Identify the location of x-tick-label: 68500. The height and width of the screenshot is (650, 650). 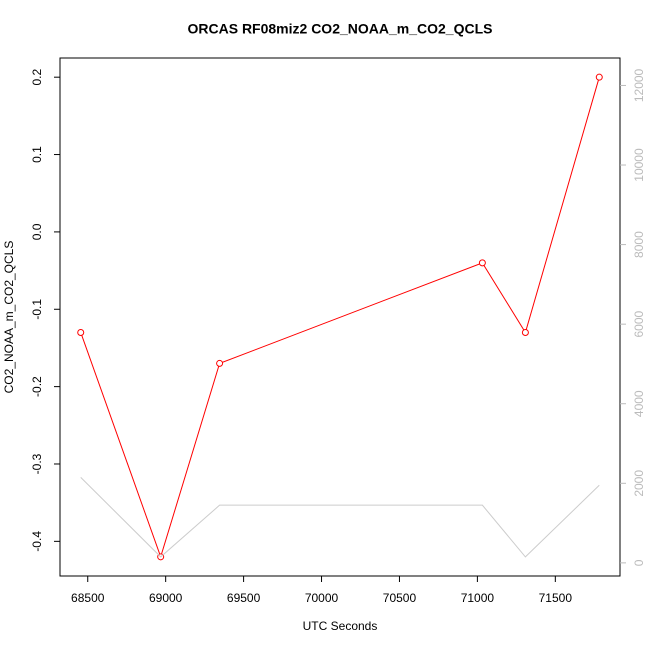
(88, 598).